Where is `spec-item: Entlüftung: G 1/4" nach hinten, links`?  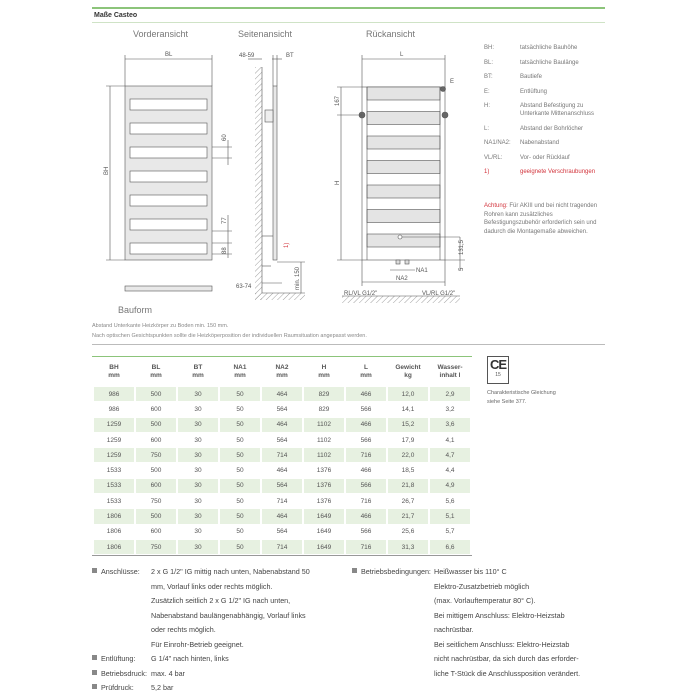
spec-item: Entlüftung: G 1/4" nach hinten, links is located at coordinates (217, 659).